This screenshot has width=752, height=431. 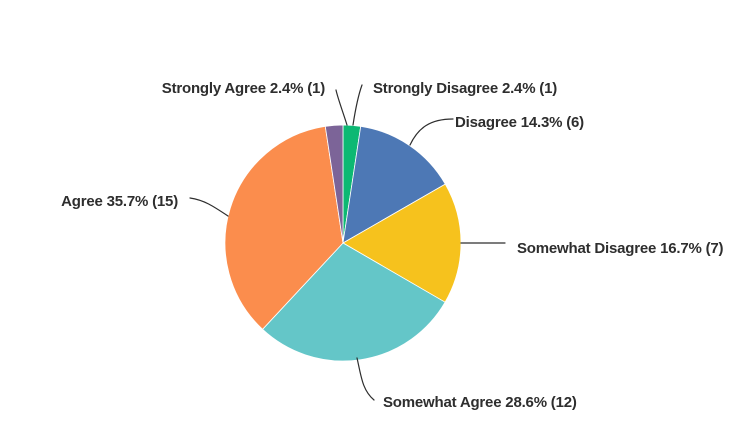 I want to click on leader-line-strongly-disagree, so click(x=357, y=105).